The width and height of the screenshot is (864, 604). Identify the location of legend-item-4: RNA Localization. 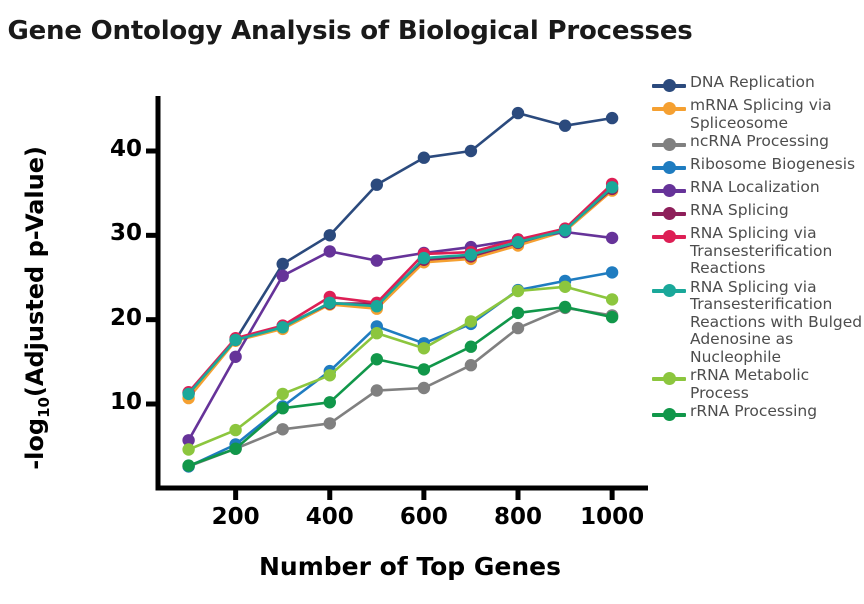
(758, 189).